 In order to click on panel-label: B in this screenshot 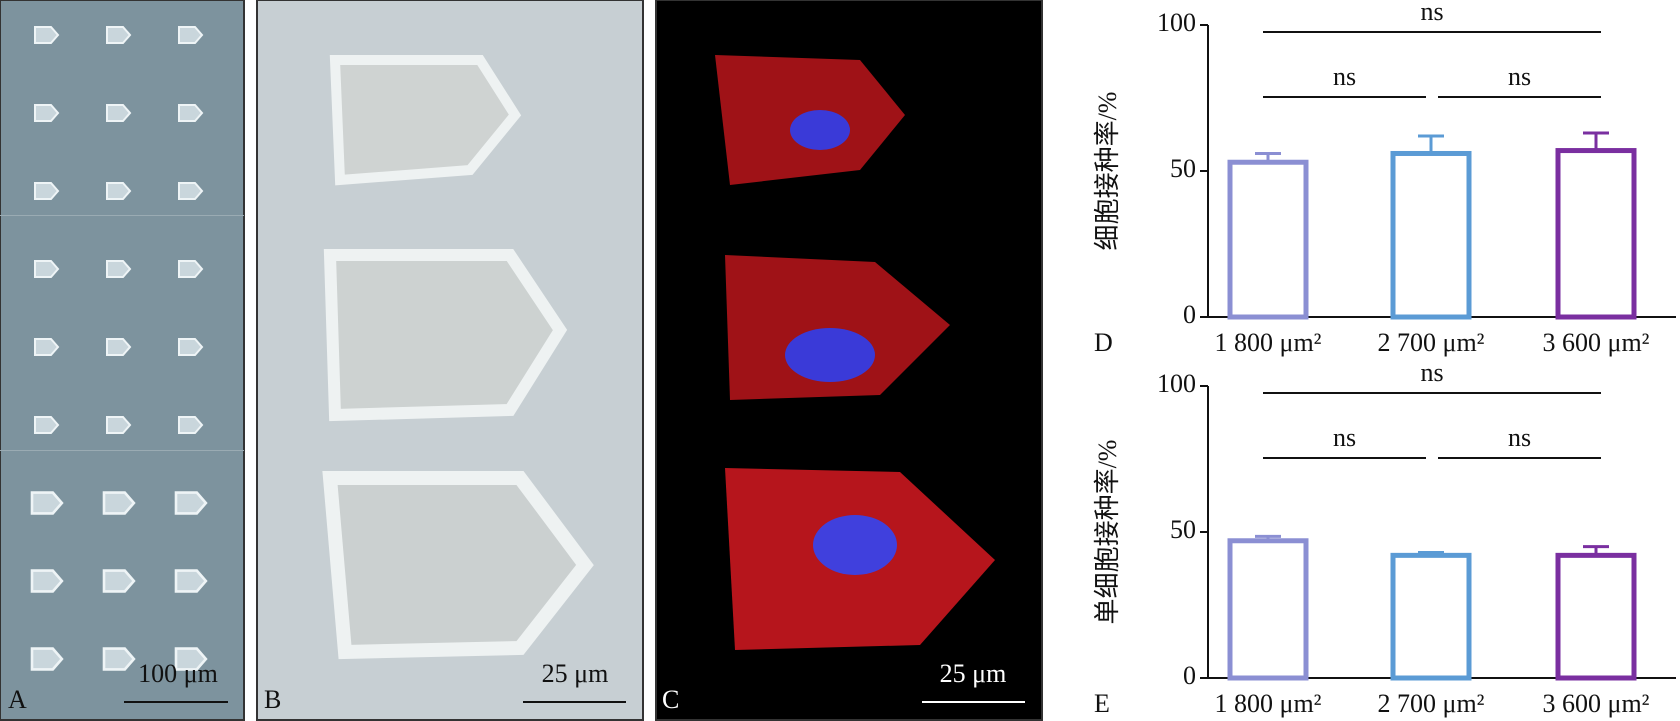, I will do `click(272, 699)`.